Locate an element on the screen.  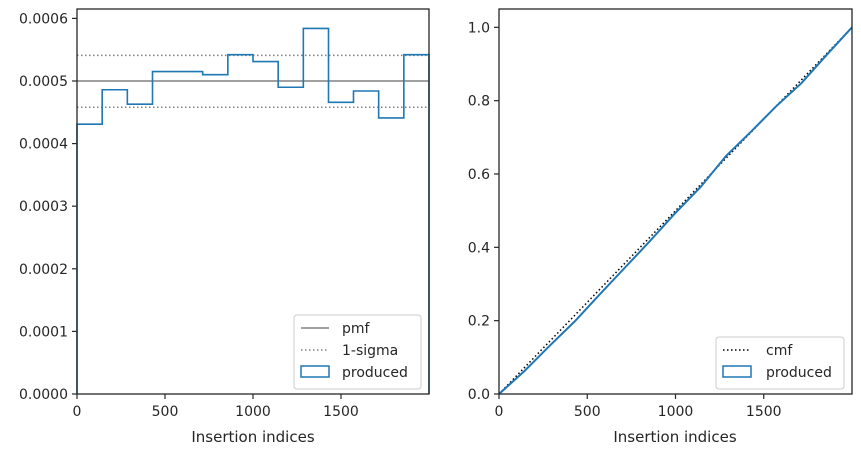
left-reference-lines is located at coordinates (253, 81).